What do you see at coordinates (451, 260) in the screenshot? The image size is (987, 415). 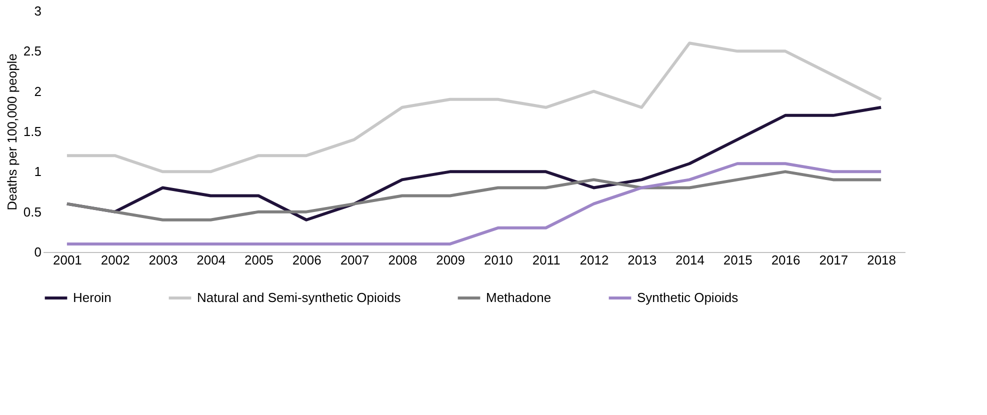 I see `x-tick-label: 2009` at bounding box center [451, 260].